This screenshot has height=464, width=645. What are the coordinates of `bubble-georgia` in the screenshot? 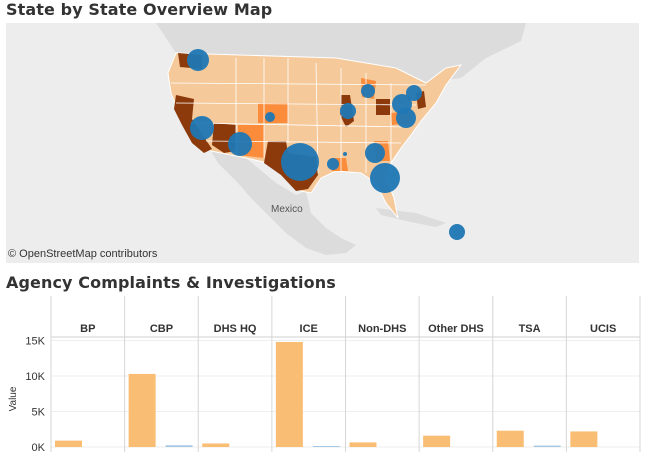 It's located at (375, 153).